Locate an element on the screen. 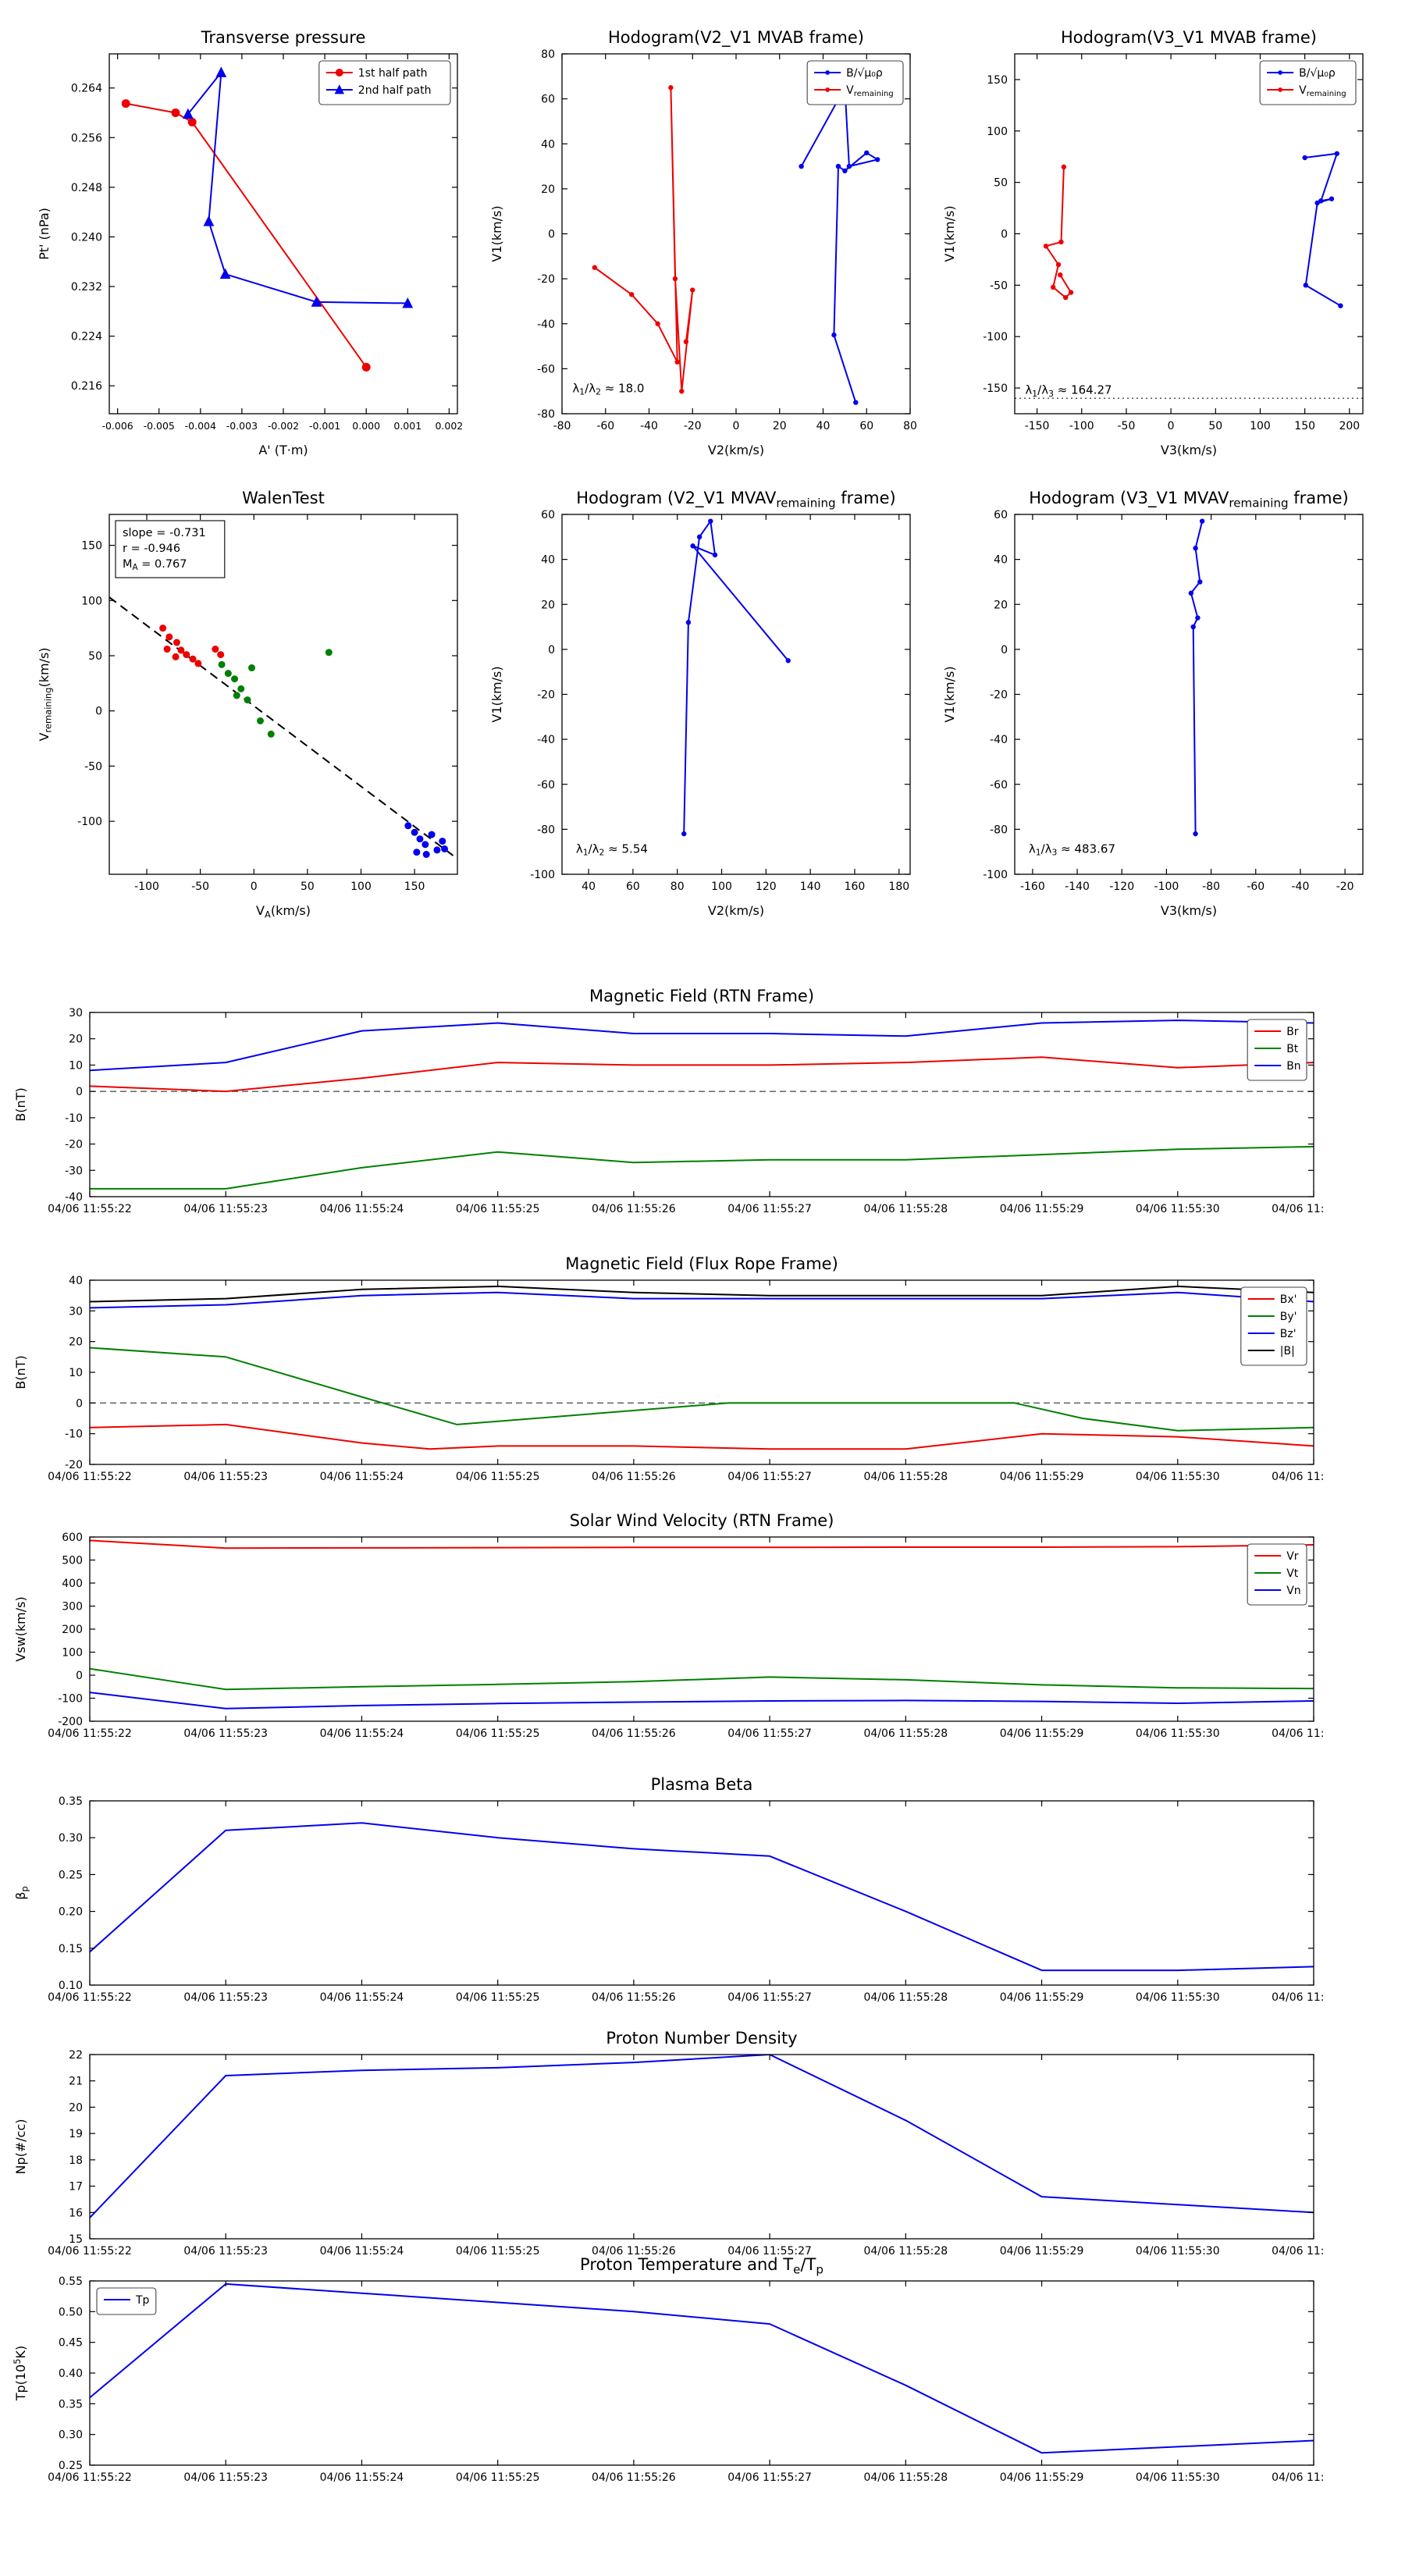 The height and width of the screenshot is (2576, 1405). svg-text: B/√μ₀ρ is located at coordinates (1317, 73).